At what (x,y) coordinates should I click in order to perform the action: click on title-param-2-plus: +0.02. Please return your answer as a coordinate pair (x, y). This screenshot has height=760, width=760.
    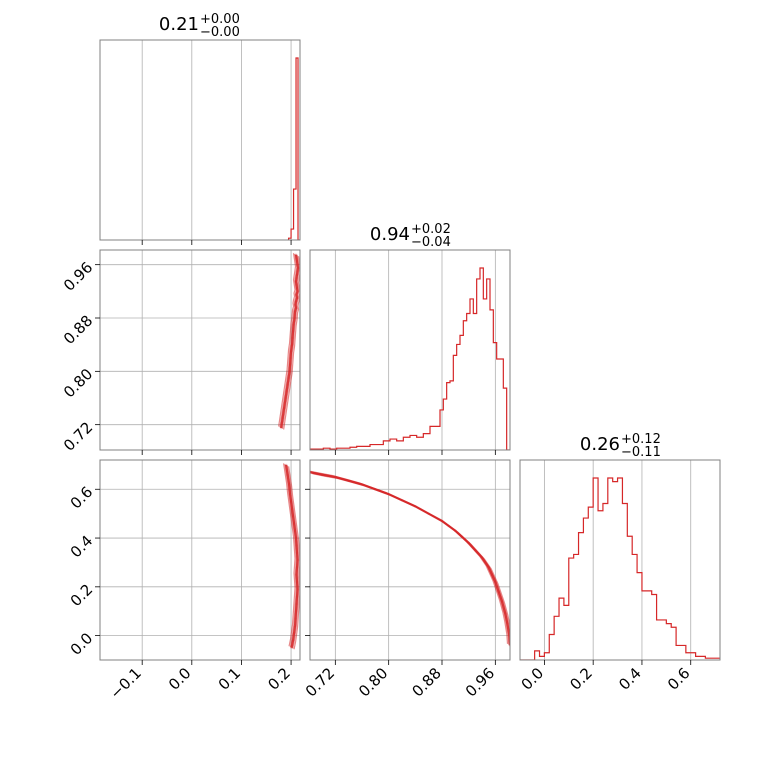
    Looking at the image, I should click on (431, 229).